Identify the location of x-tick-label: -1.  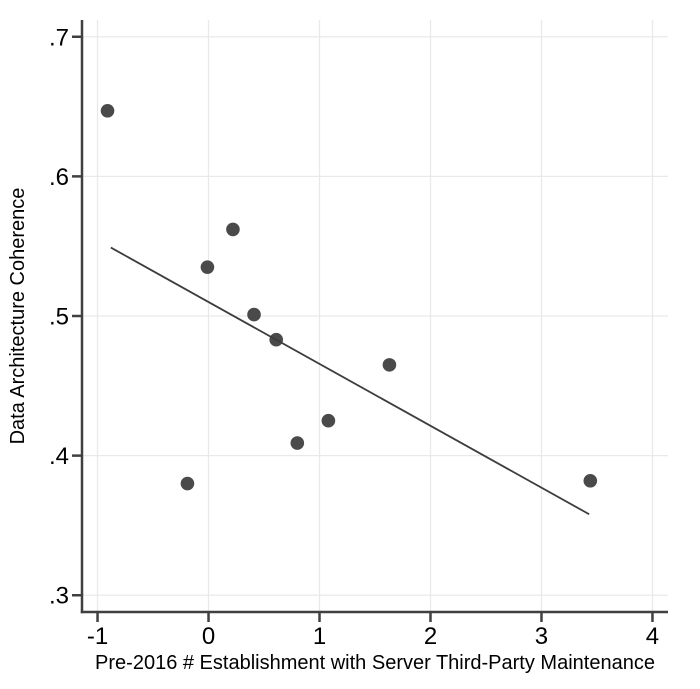
(97, 636).